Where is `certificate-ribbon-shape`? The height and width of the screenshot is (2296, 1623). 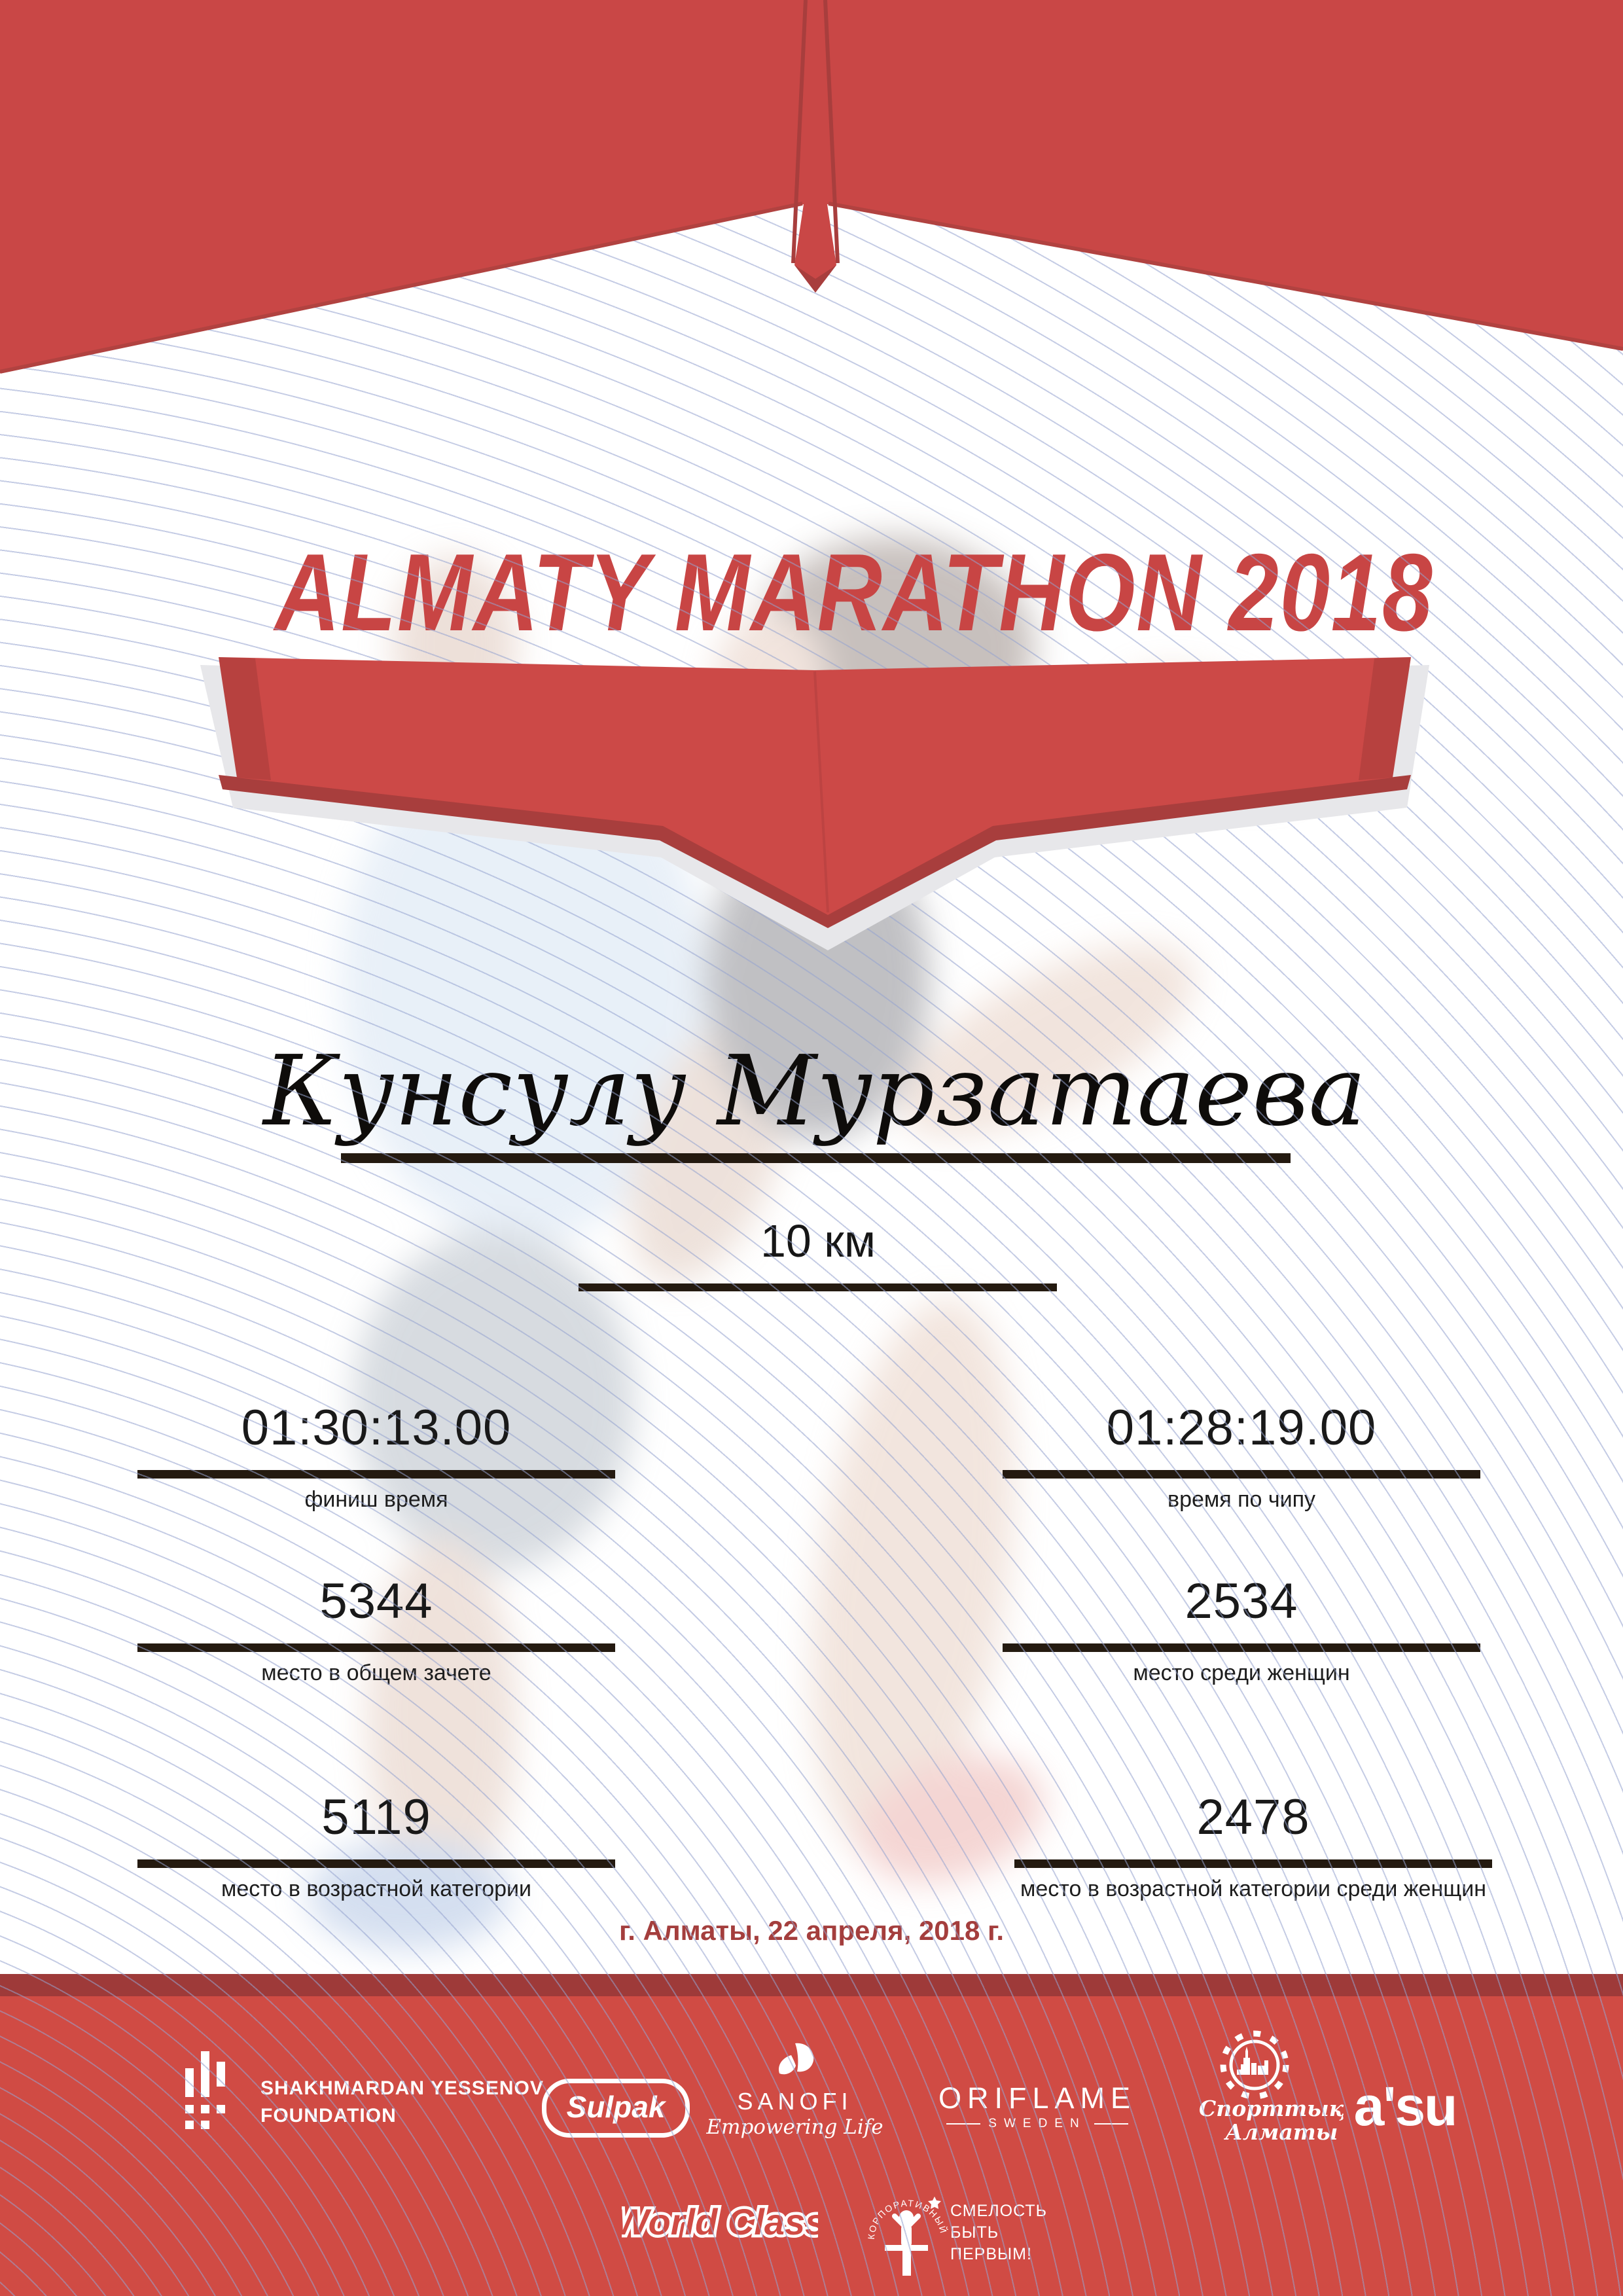
certificate-ribbon-shape is located at coordinates (815, 786).